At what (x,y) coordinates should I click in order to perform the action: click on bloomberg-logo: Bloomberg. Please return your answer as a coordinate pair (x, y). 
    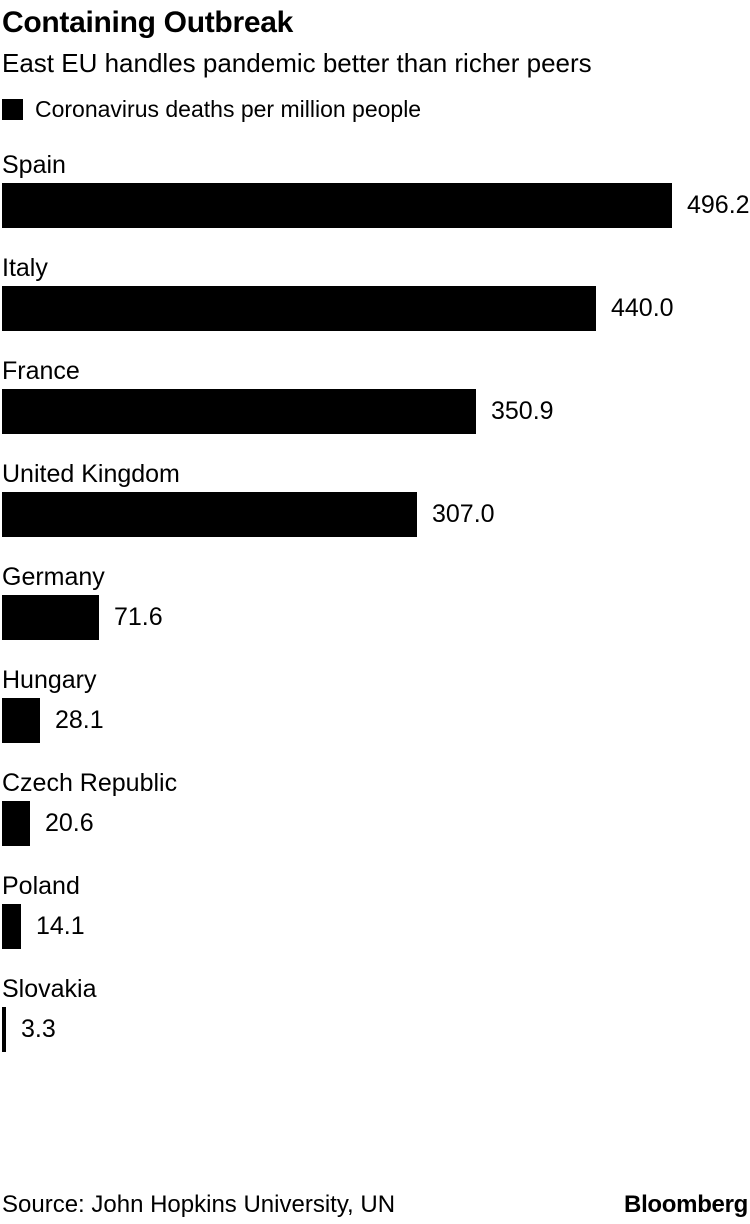
    Looking at the image, I should click on (686, 1204).